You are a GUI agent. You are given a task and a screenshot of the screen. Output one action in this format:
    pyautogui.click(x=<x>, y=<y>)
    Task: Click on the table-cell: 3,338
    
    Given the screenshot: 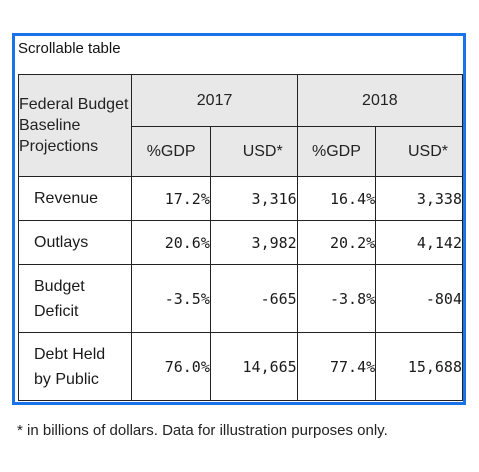 What is the action you would take?
    pyautogui.click(x=419, y=198)
    